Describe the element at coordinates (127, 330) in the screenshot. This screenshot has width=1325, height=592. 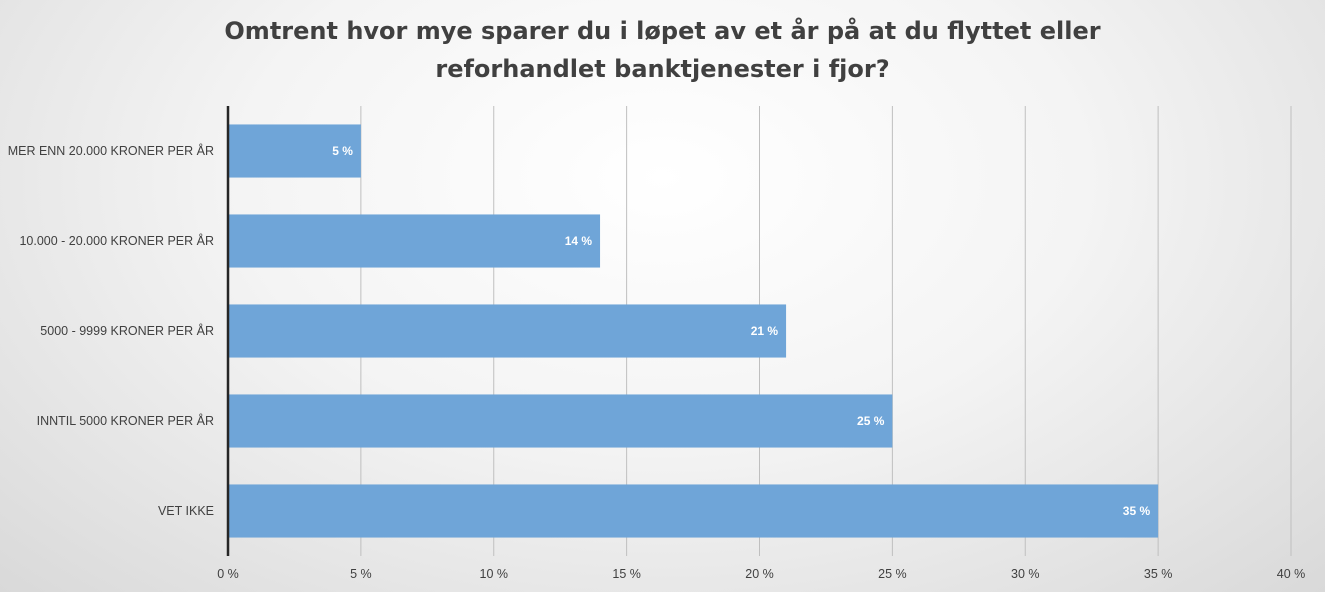
I see `category-label: 5000 - 9999 KRONER PER ÅR` at that location.